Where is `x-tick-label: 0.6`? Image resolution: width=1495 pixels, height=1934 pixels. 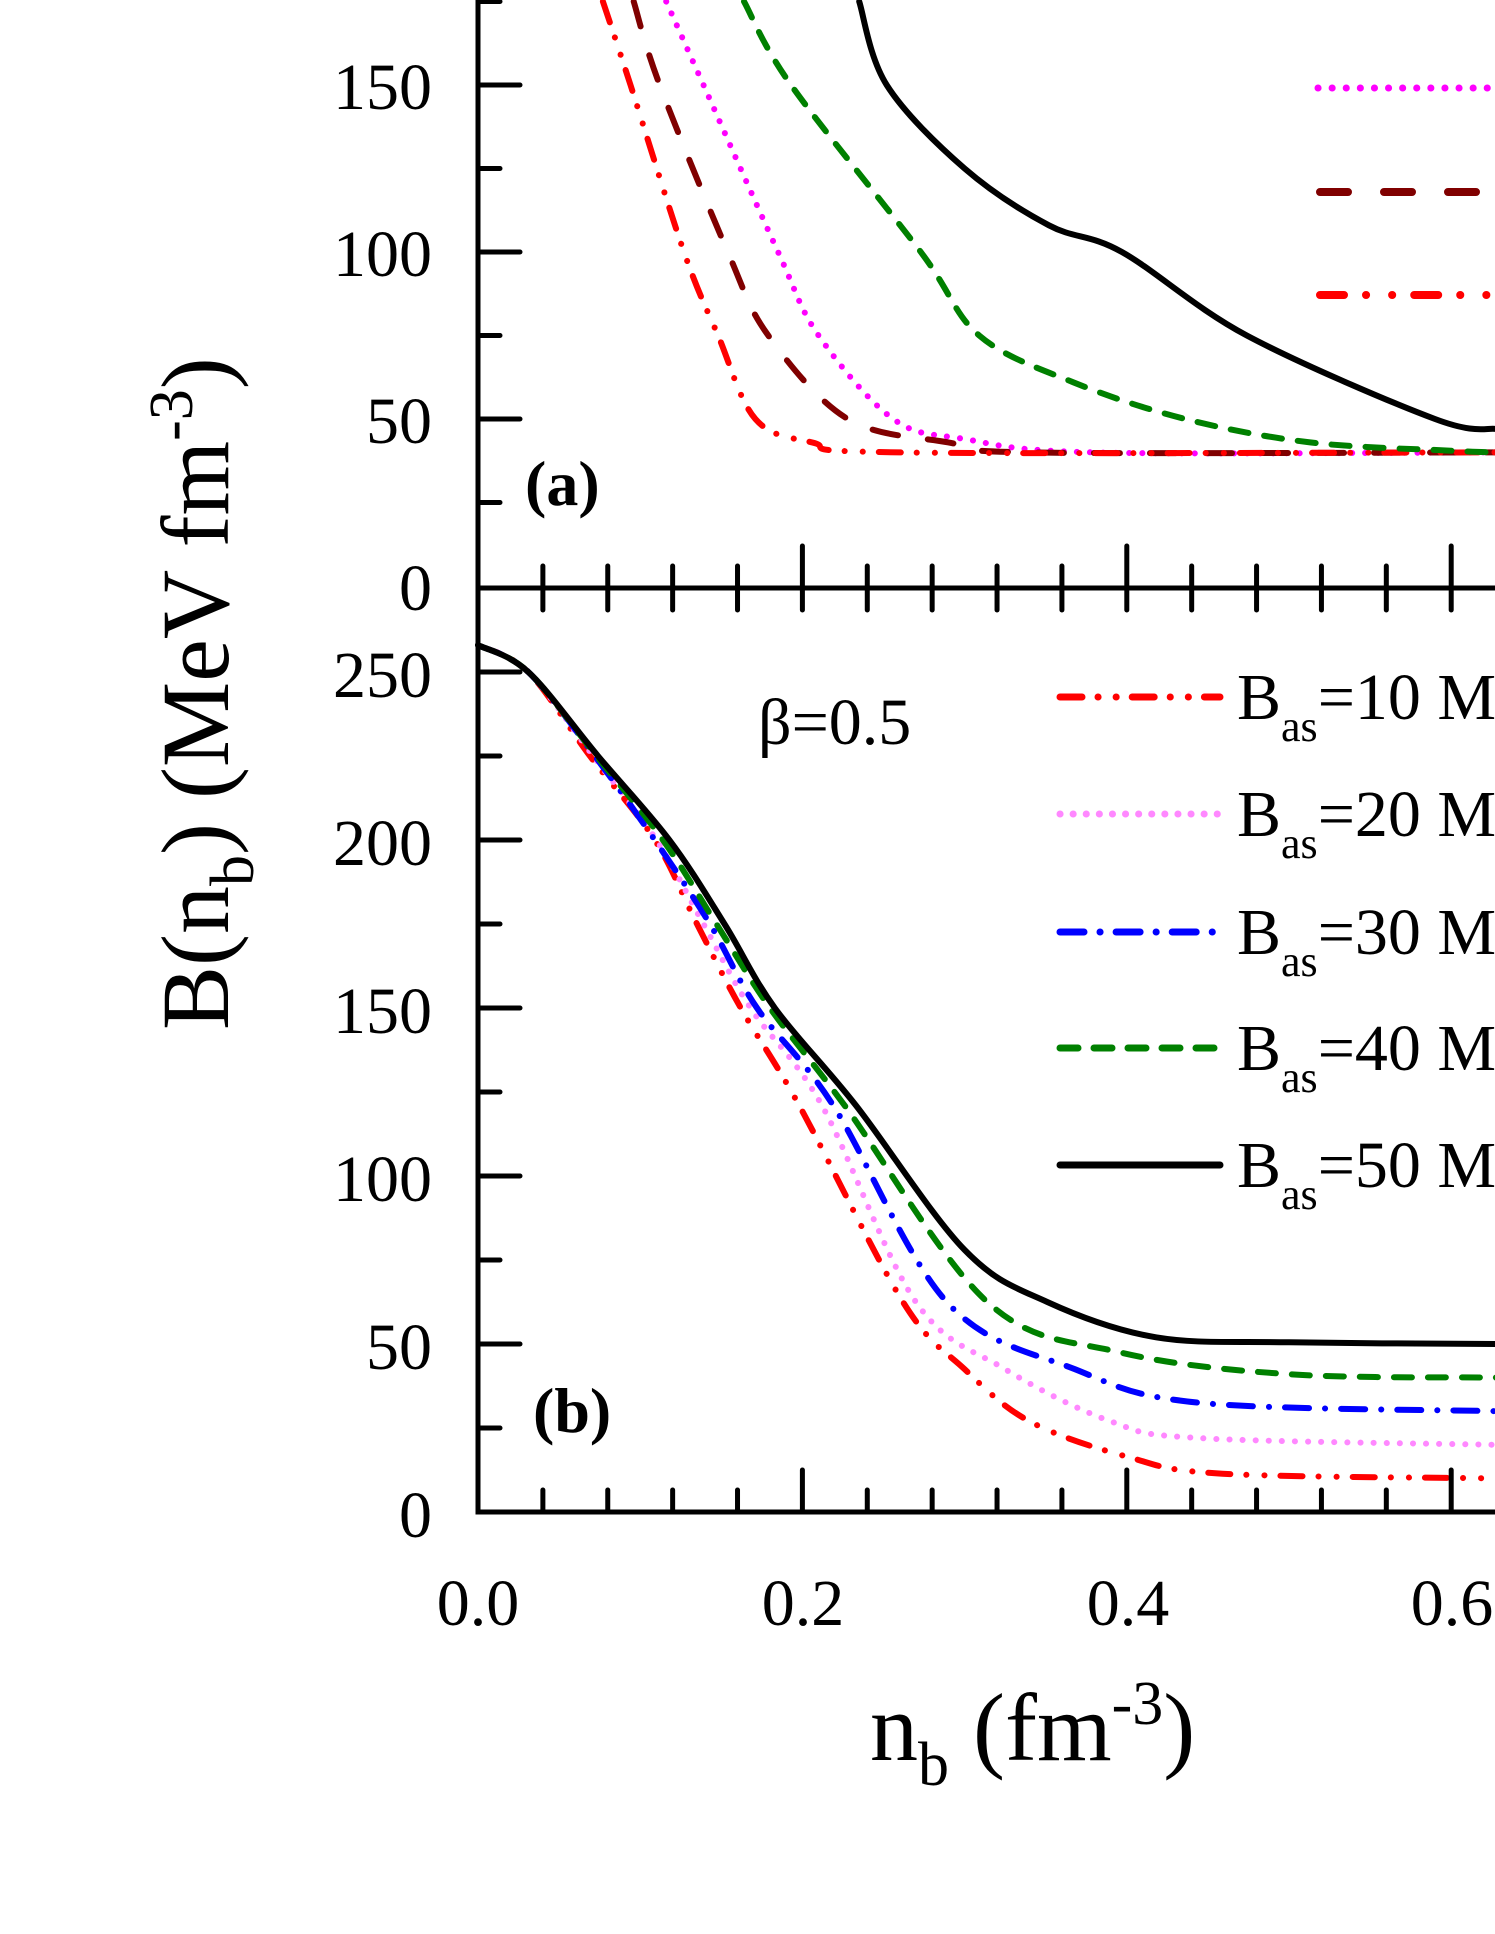 x-tick-label: 0.6 is located at coordinates (1452, 1603).